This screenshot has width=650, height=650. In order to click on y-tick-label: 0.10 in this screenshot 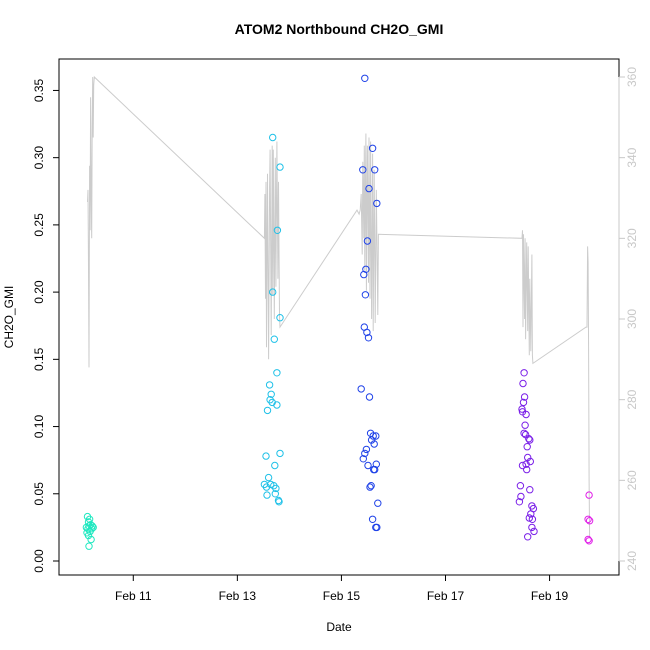, I will do `click(39, 427)`.